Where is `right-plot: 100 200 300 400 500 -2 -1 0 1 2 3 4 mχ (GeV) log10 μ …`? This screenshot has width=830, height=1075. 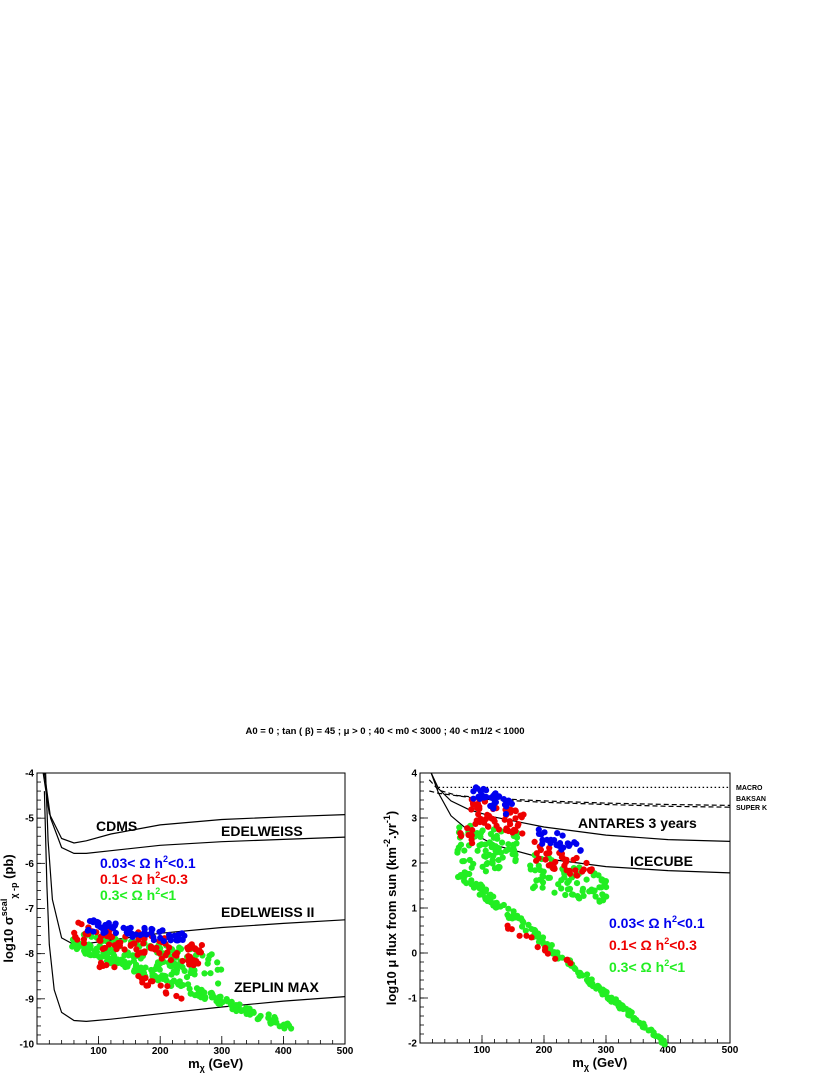
right-plot: 100 200 300 400 500 -2 -1 0 1 2 3 4 mχ (GeV) log10 μ … is located at coordinates (574, 921).